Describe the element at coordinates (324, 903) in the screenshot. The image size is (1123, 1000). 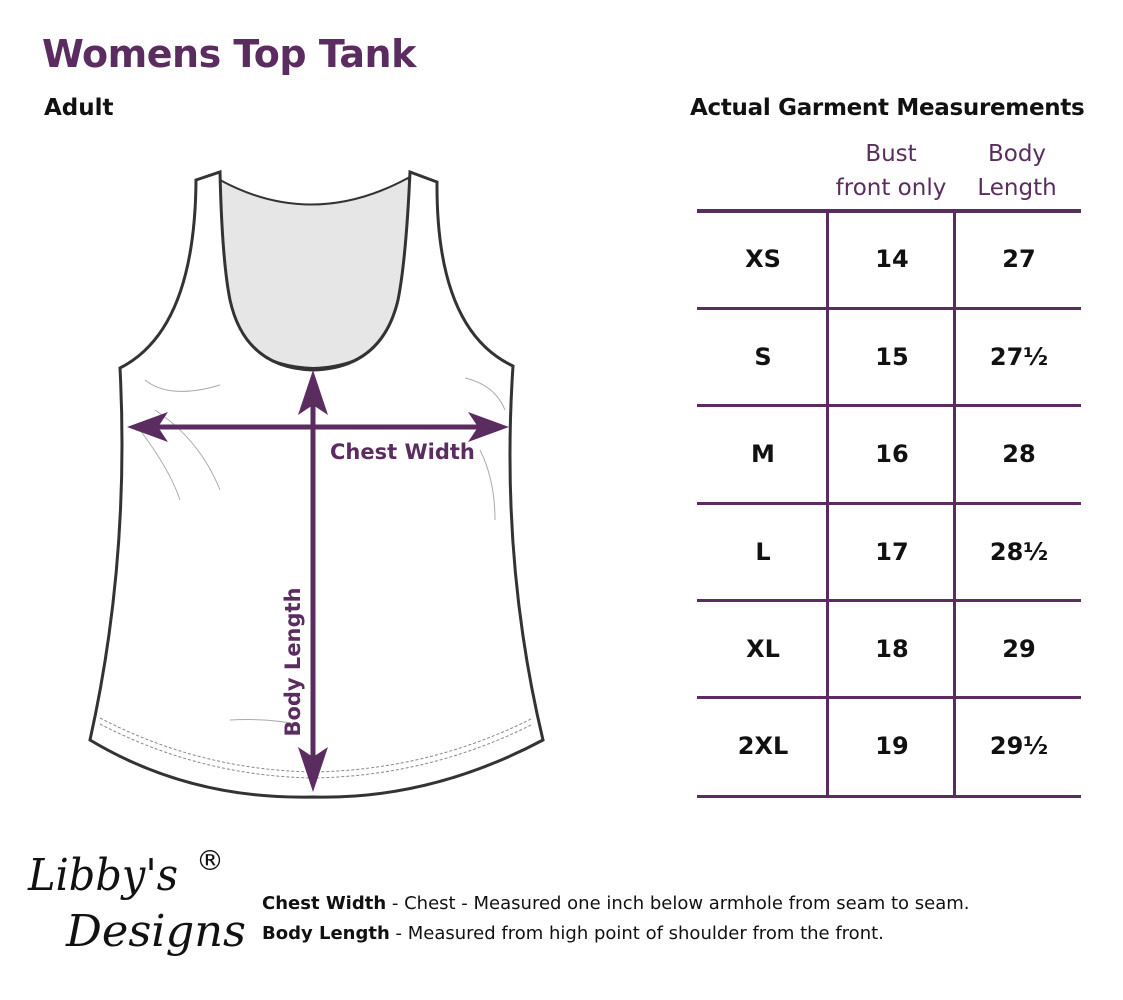
I see `note-term: Chest Width` at that location.